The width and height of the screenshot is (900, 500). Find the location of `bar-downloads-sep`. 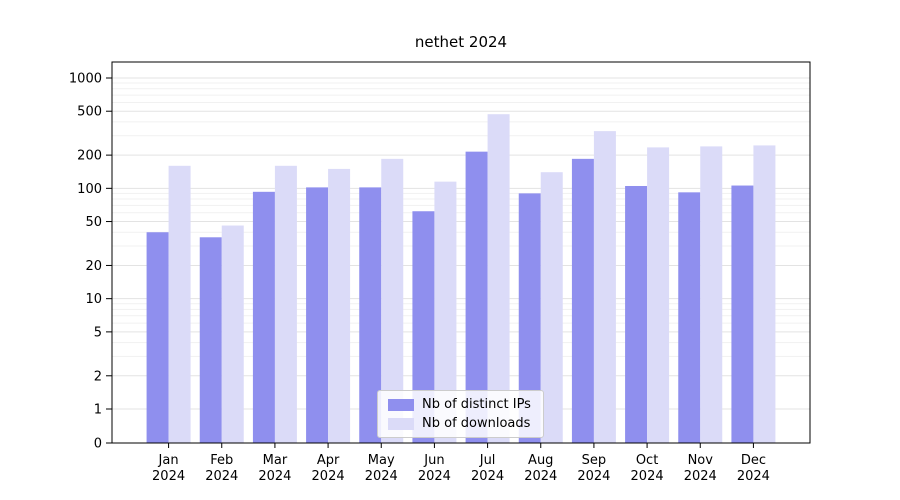

bar-downloads-sep is located at coordinates (604, 287).